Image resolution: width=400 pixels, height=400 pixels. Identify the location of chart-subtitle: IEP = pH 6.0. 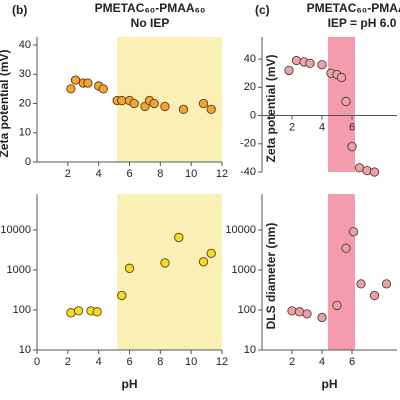
(362, 23).